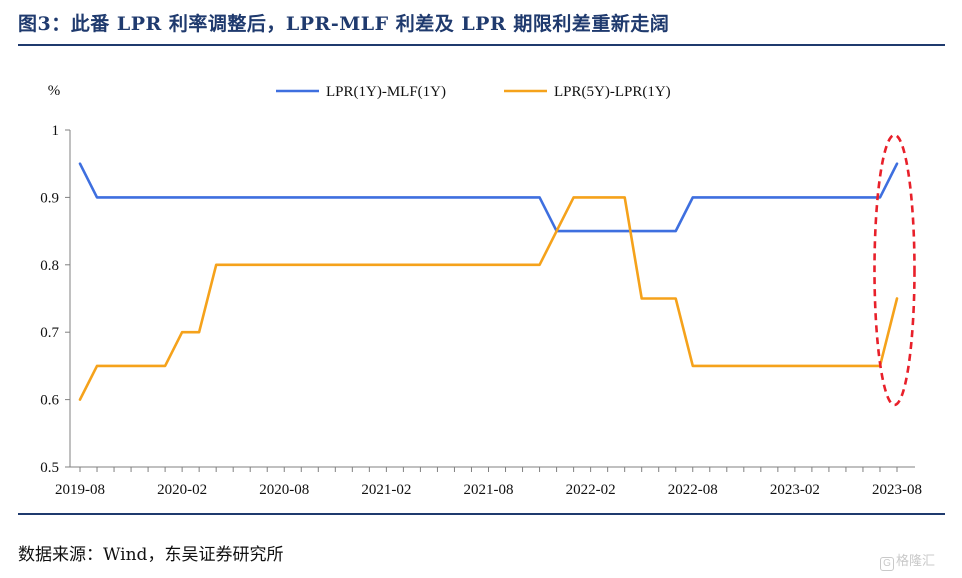 Image resolution: width=962 pixels, height=578 pixels. I want to click on y-tick-label: 0.9, so click(49, 198).